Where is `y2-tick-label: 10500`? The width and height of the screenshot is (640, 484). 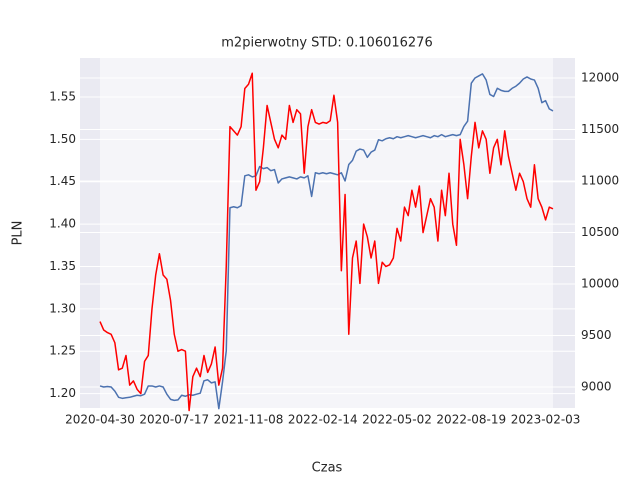 y2-tick-label: 10500 is located at coordinates (600, 232).